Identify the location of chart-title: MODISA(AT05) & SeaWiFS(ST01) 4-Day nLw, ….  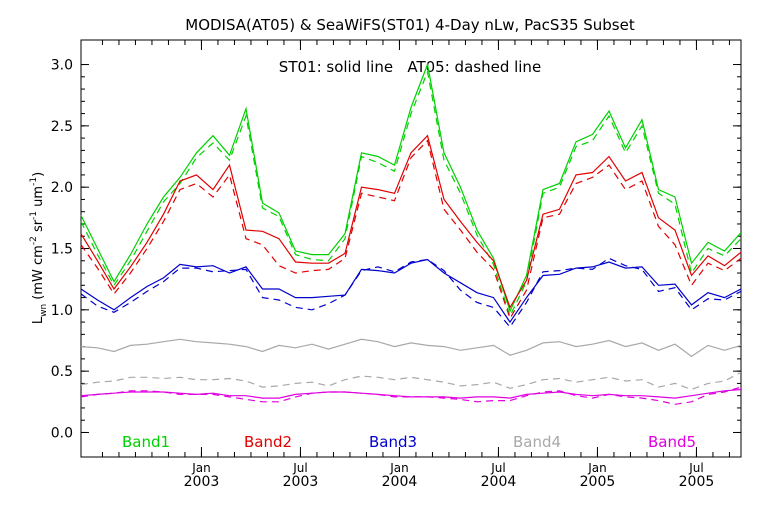
(410, 25).